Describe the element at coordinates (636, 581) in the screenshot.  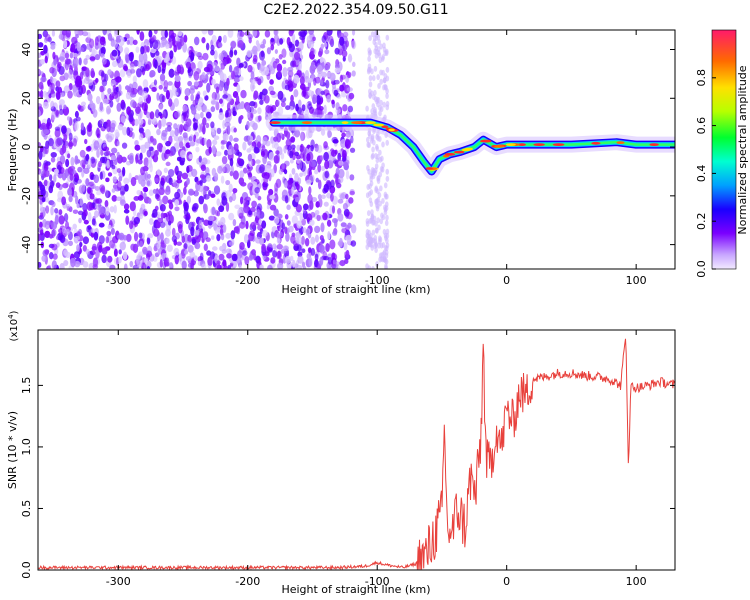
I see `snr-xtick-label: 100` at that location.